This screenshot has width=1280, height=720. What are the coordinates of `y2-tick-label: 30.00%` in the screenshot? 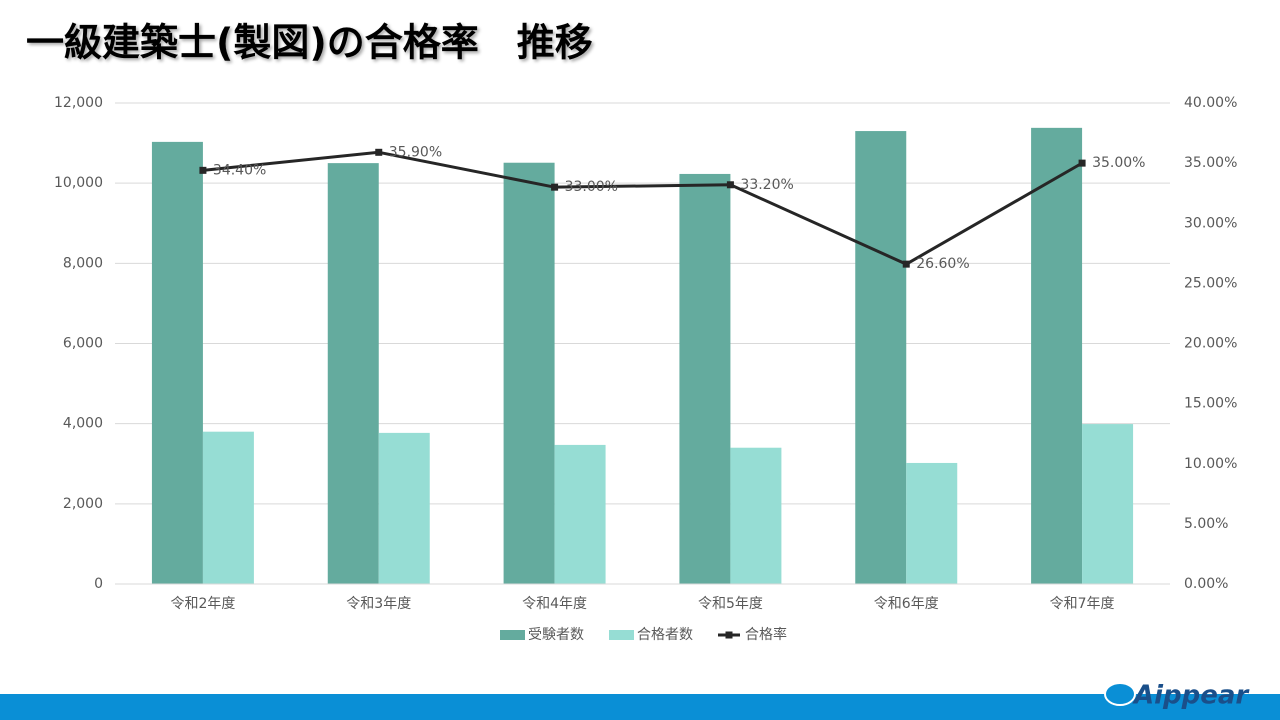 It's located at (1210, 223).